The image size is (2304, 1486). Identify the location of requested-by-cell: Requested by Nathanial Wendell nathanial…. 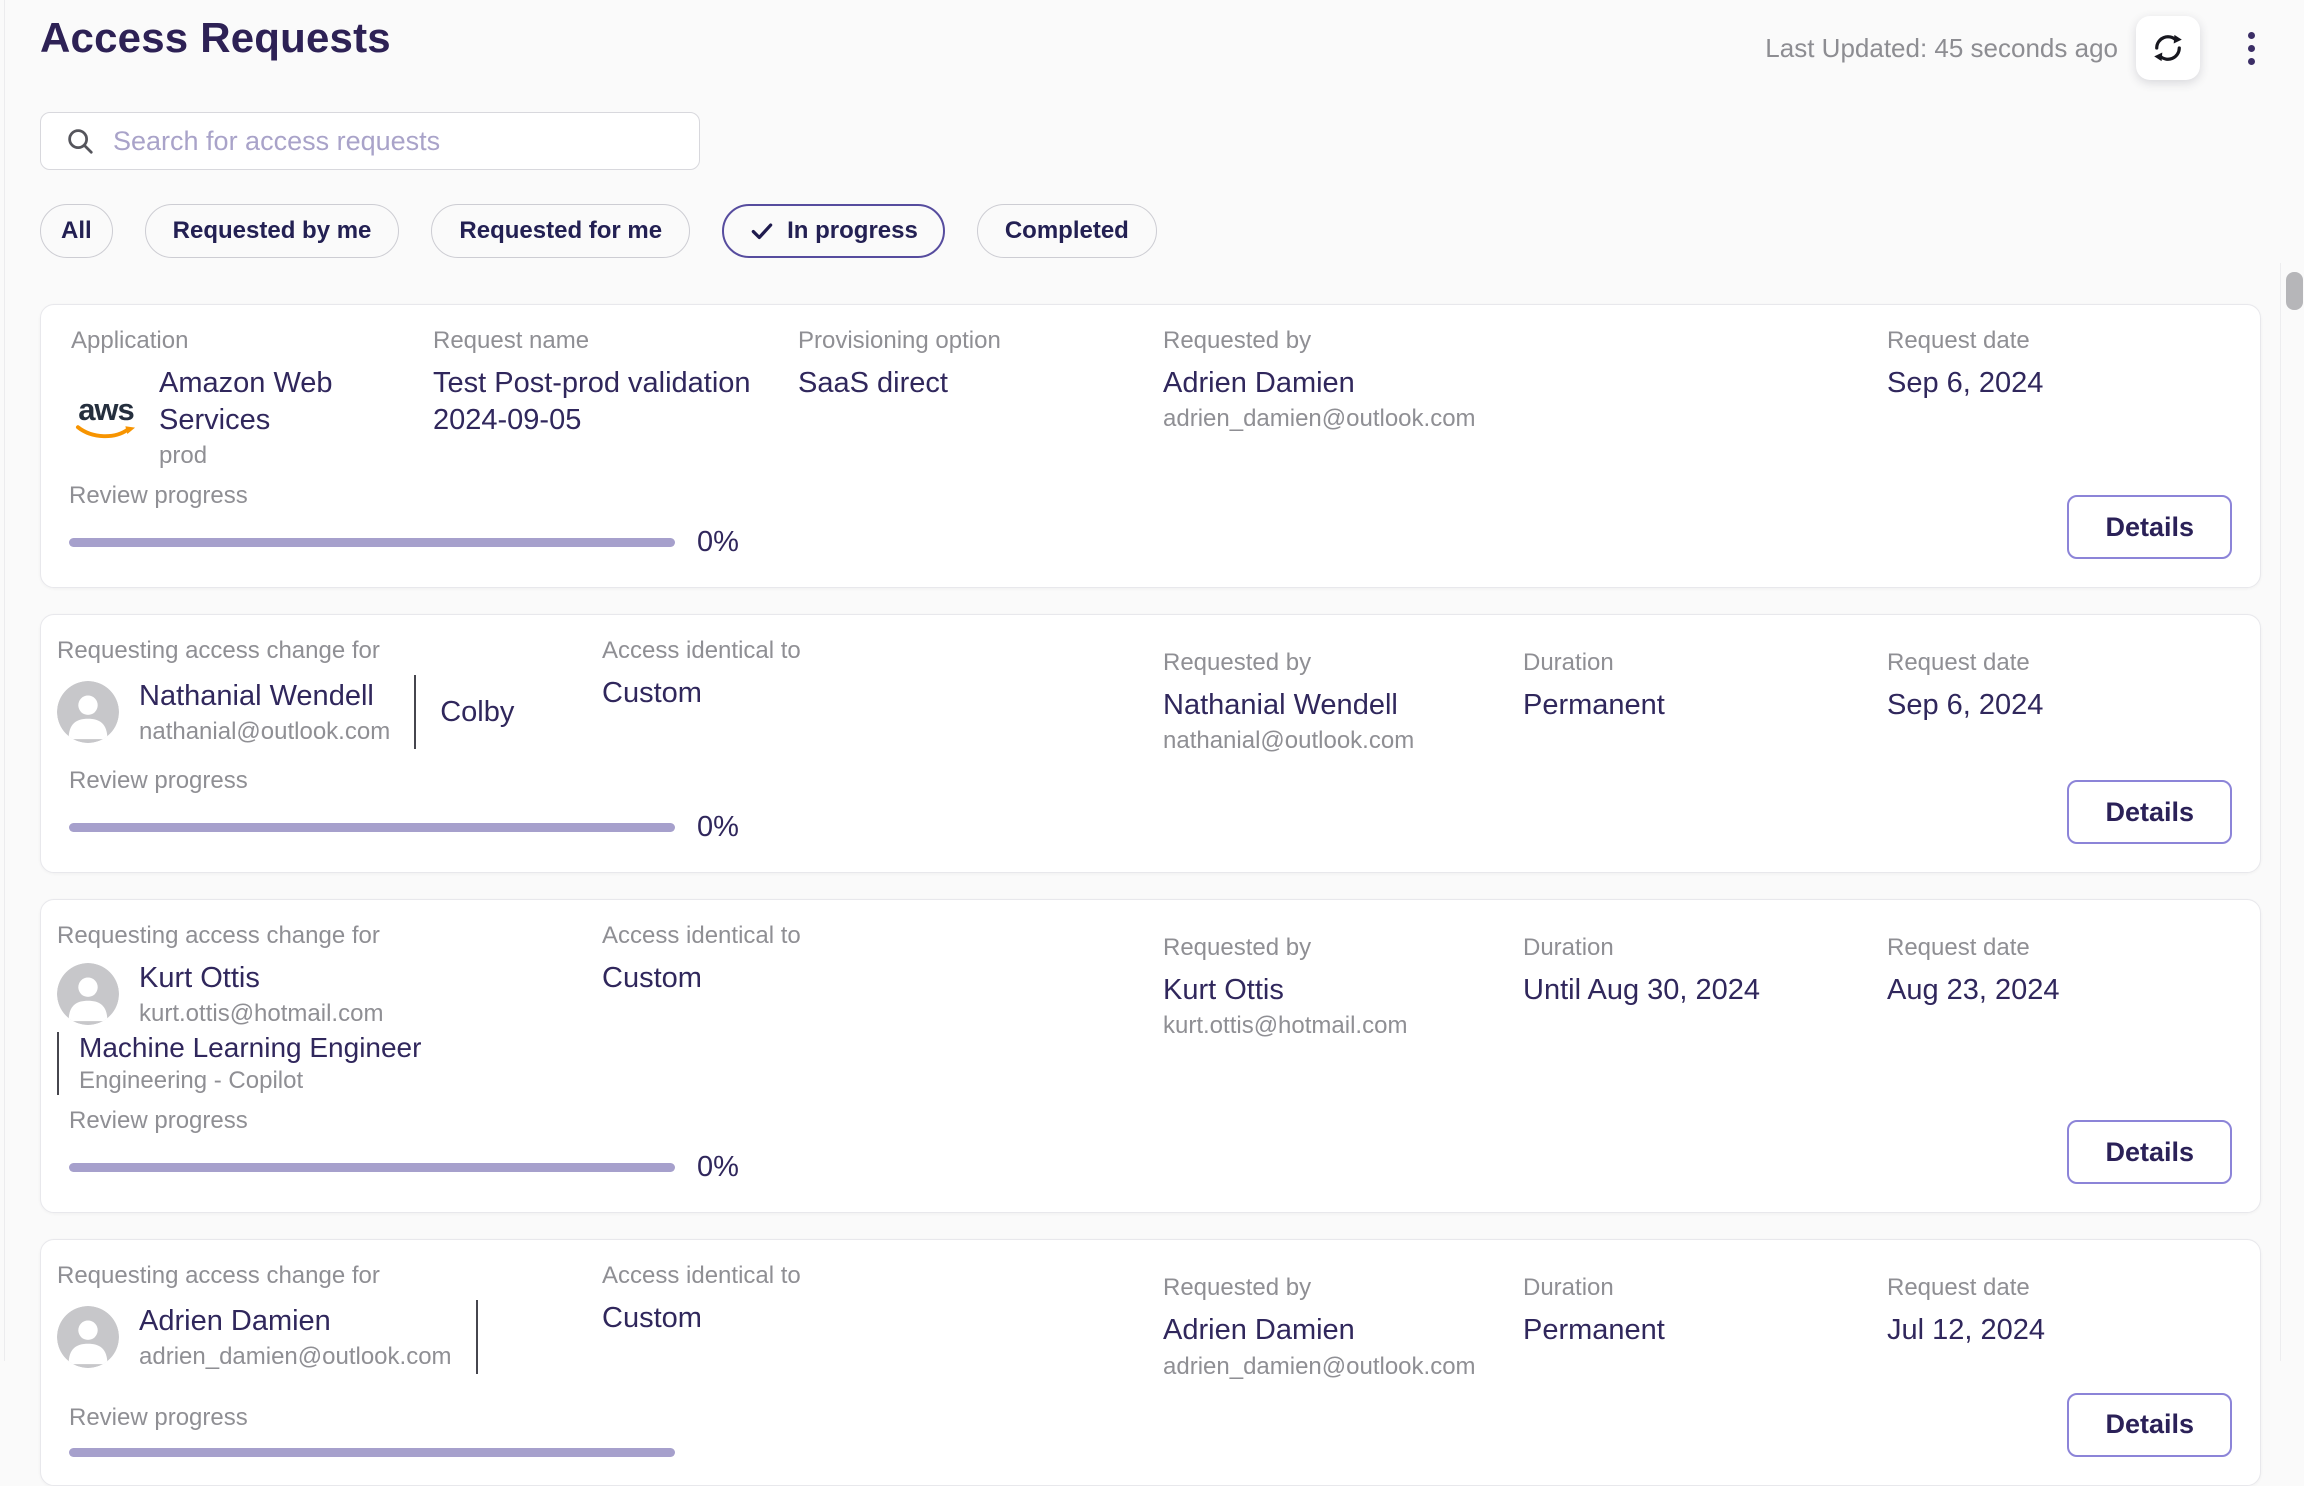
(1343, 696).